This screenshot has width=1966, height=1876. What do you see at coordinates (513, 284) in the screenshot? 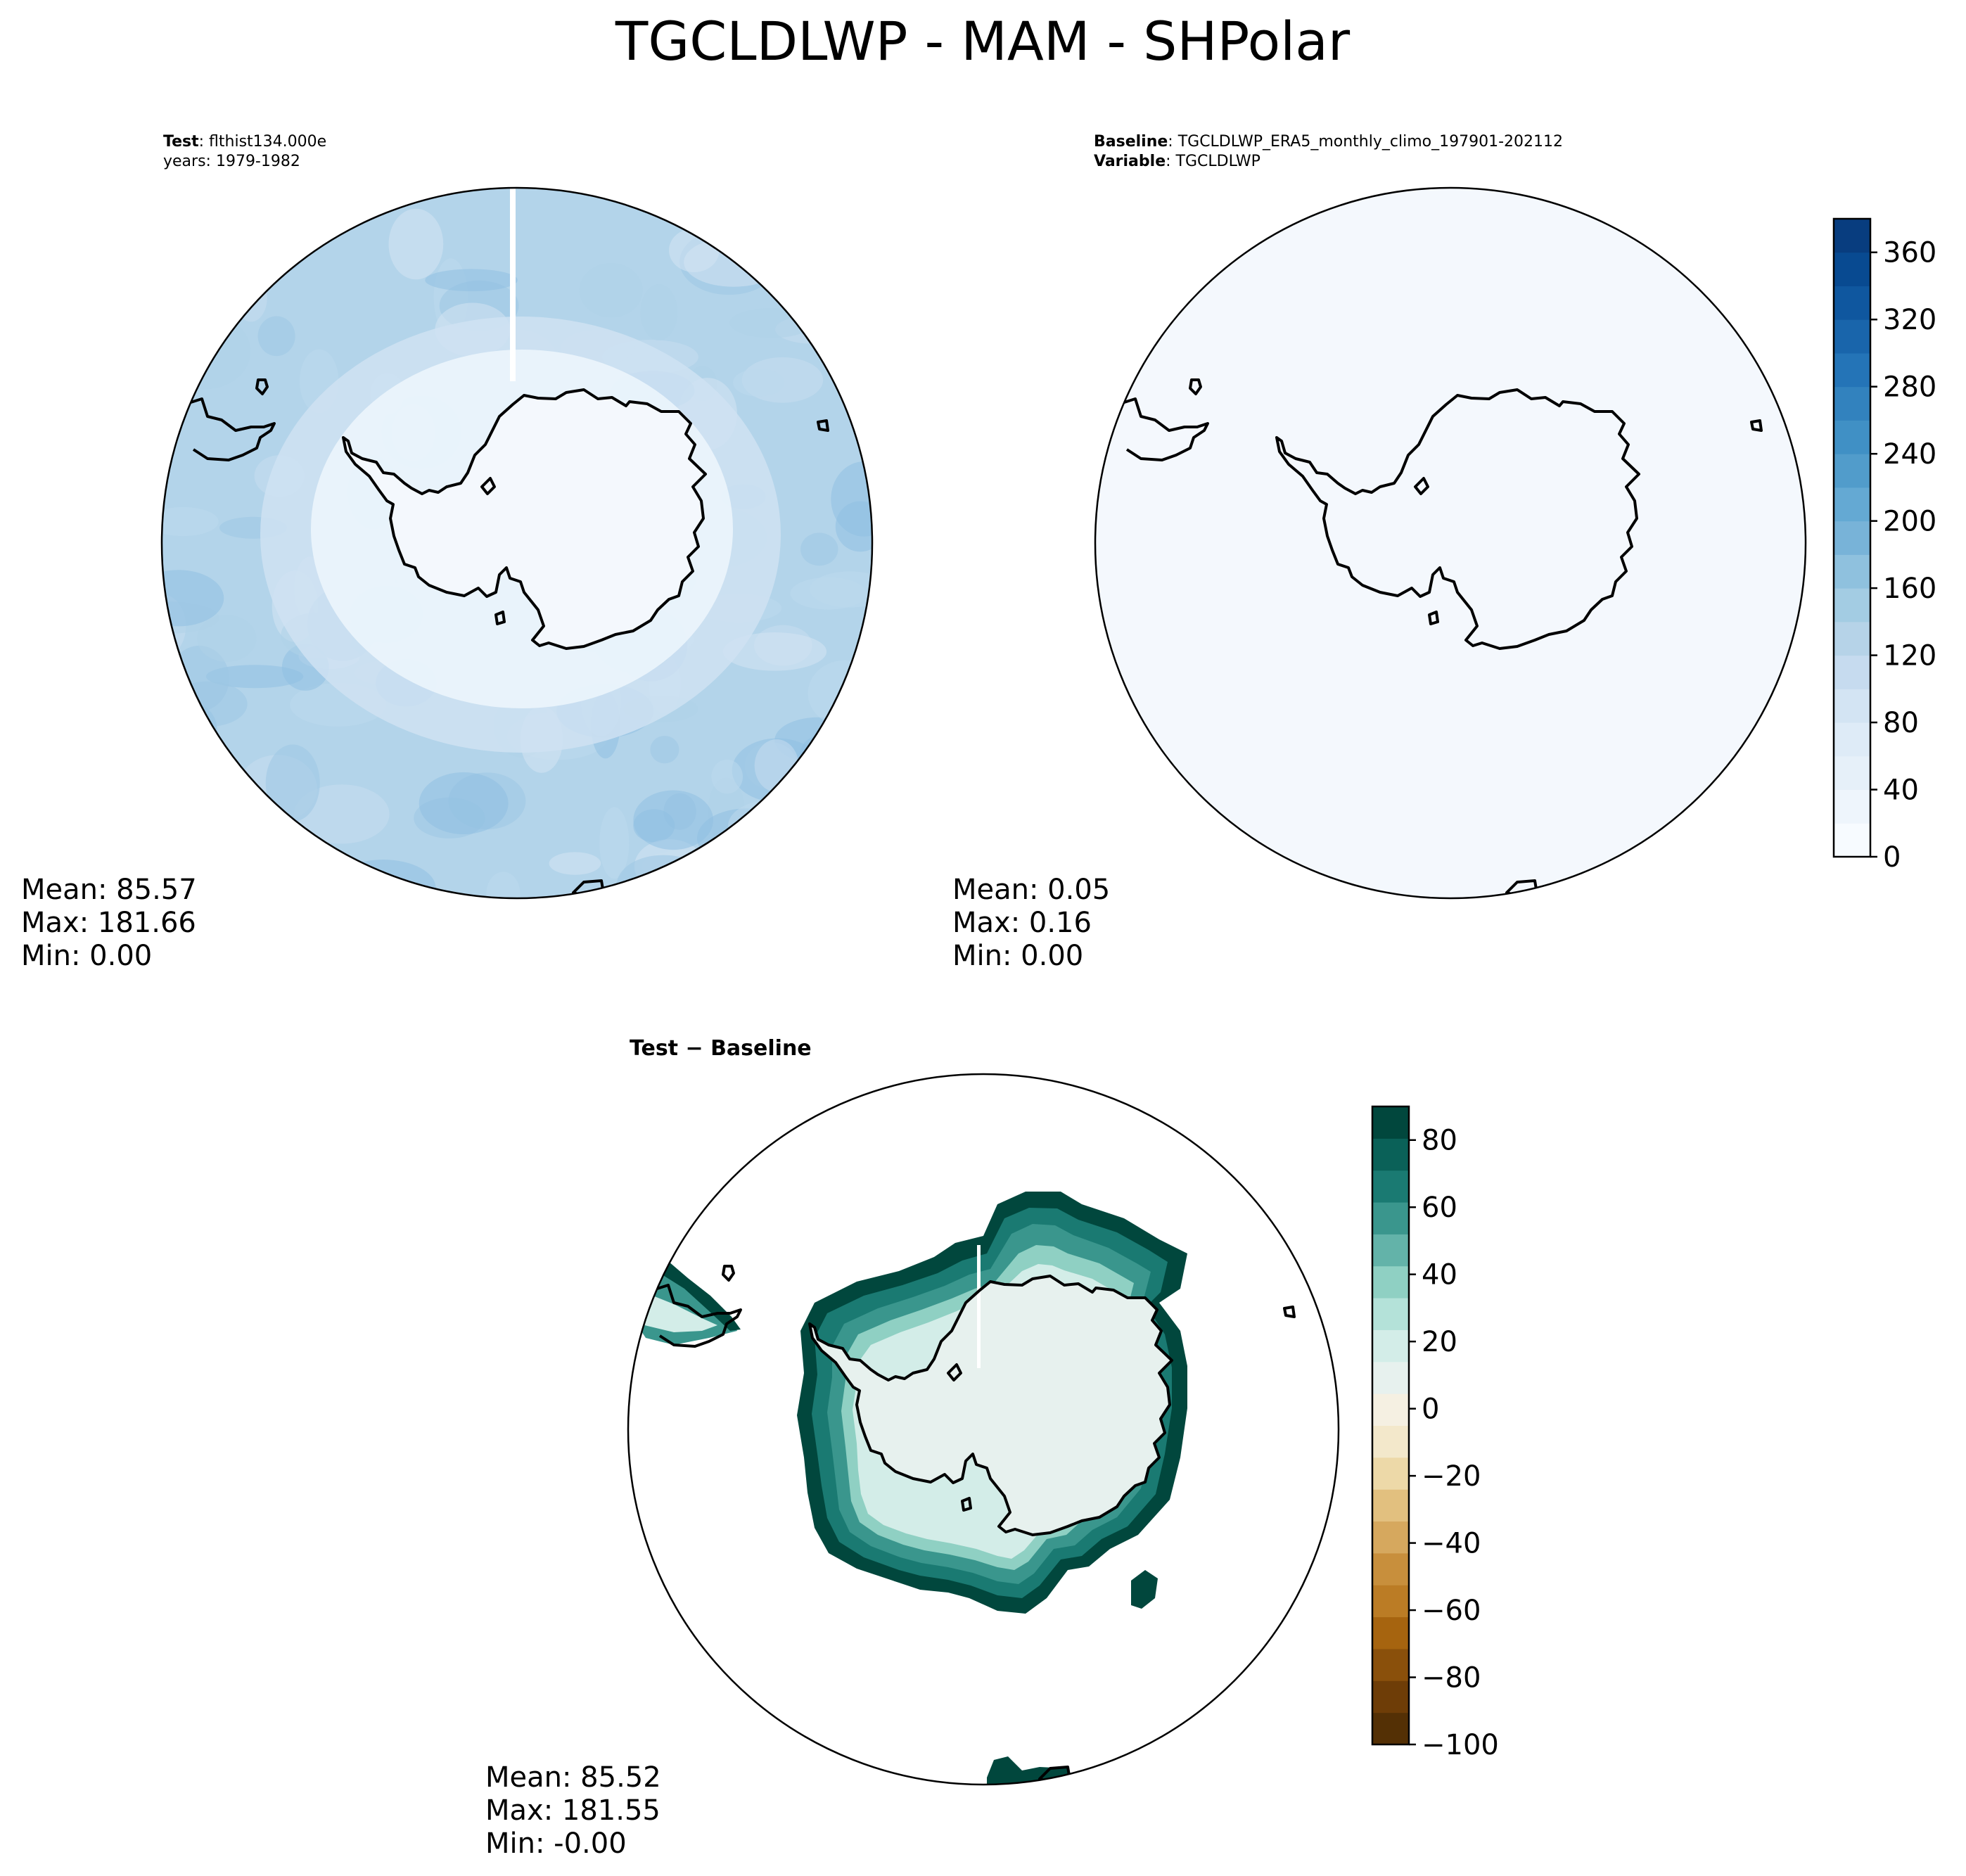
I see `test-seam-line` at bounding box center [513, 284].